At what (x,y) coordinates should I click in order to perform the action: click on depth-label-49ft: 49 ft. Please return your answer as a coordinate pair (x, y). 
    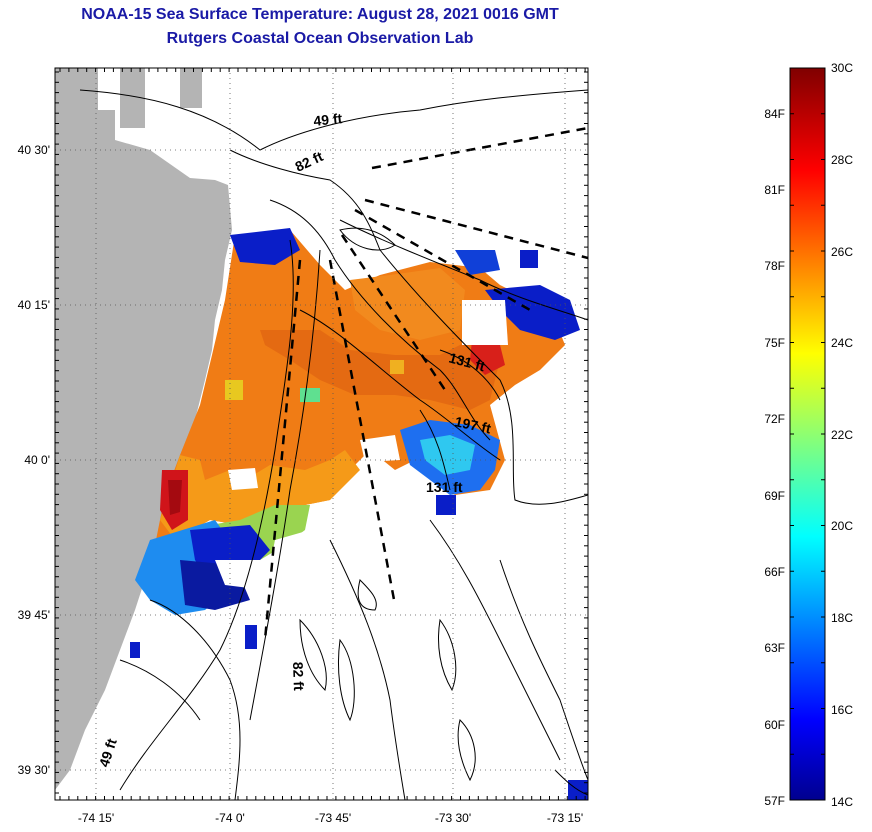
    Looking at the image, I should click on (328, 119).